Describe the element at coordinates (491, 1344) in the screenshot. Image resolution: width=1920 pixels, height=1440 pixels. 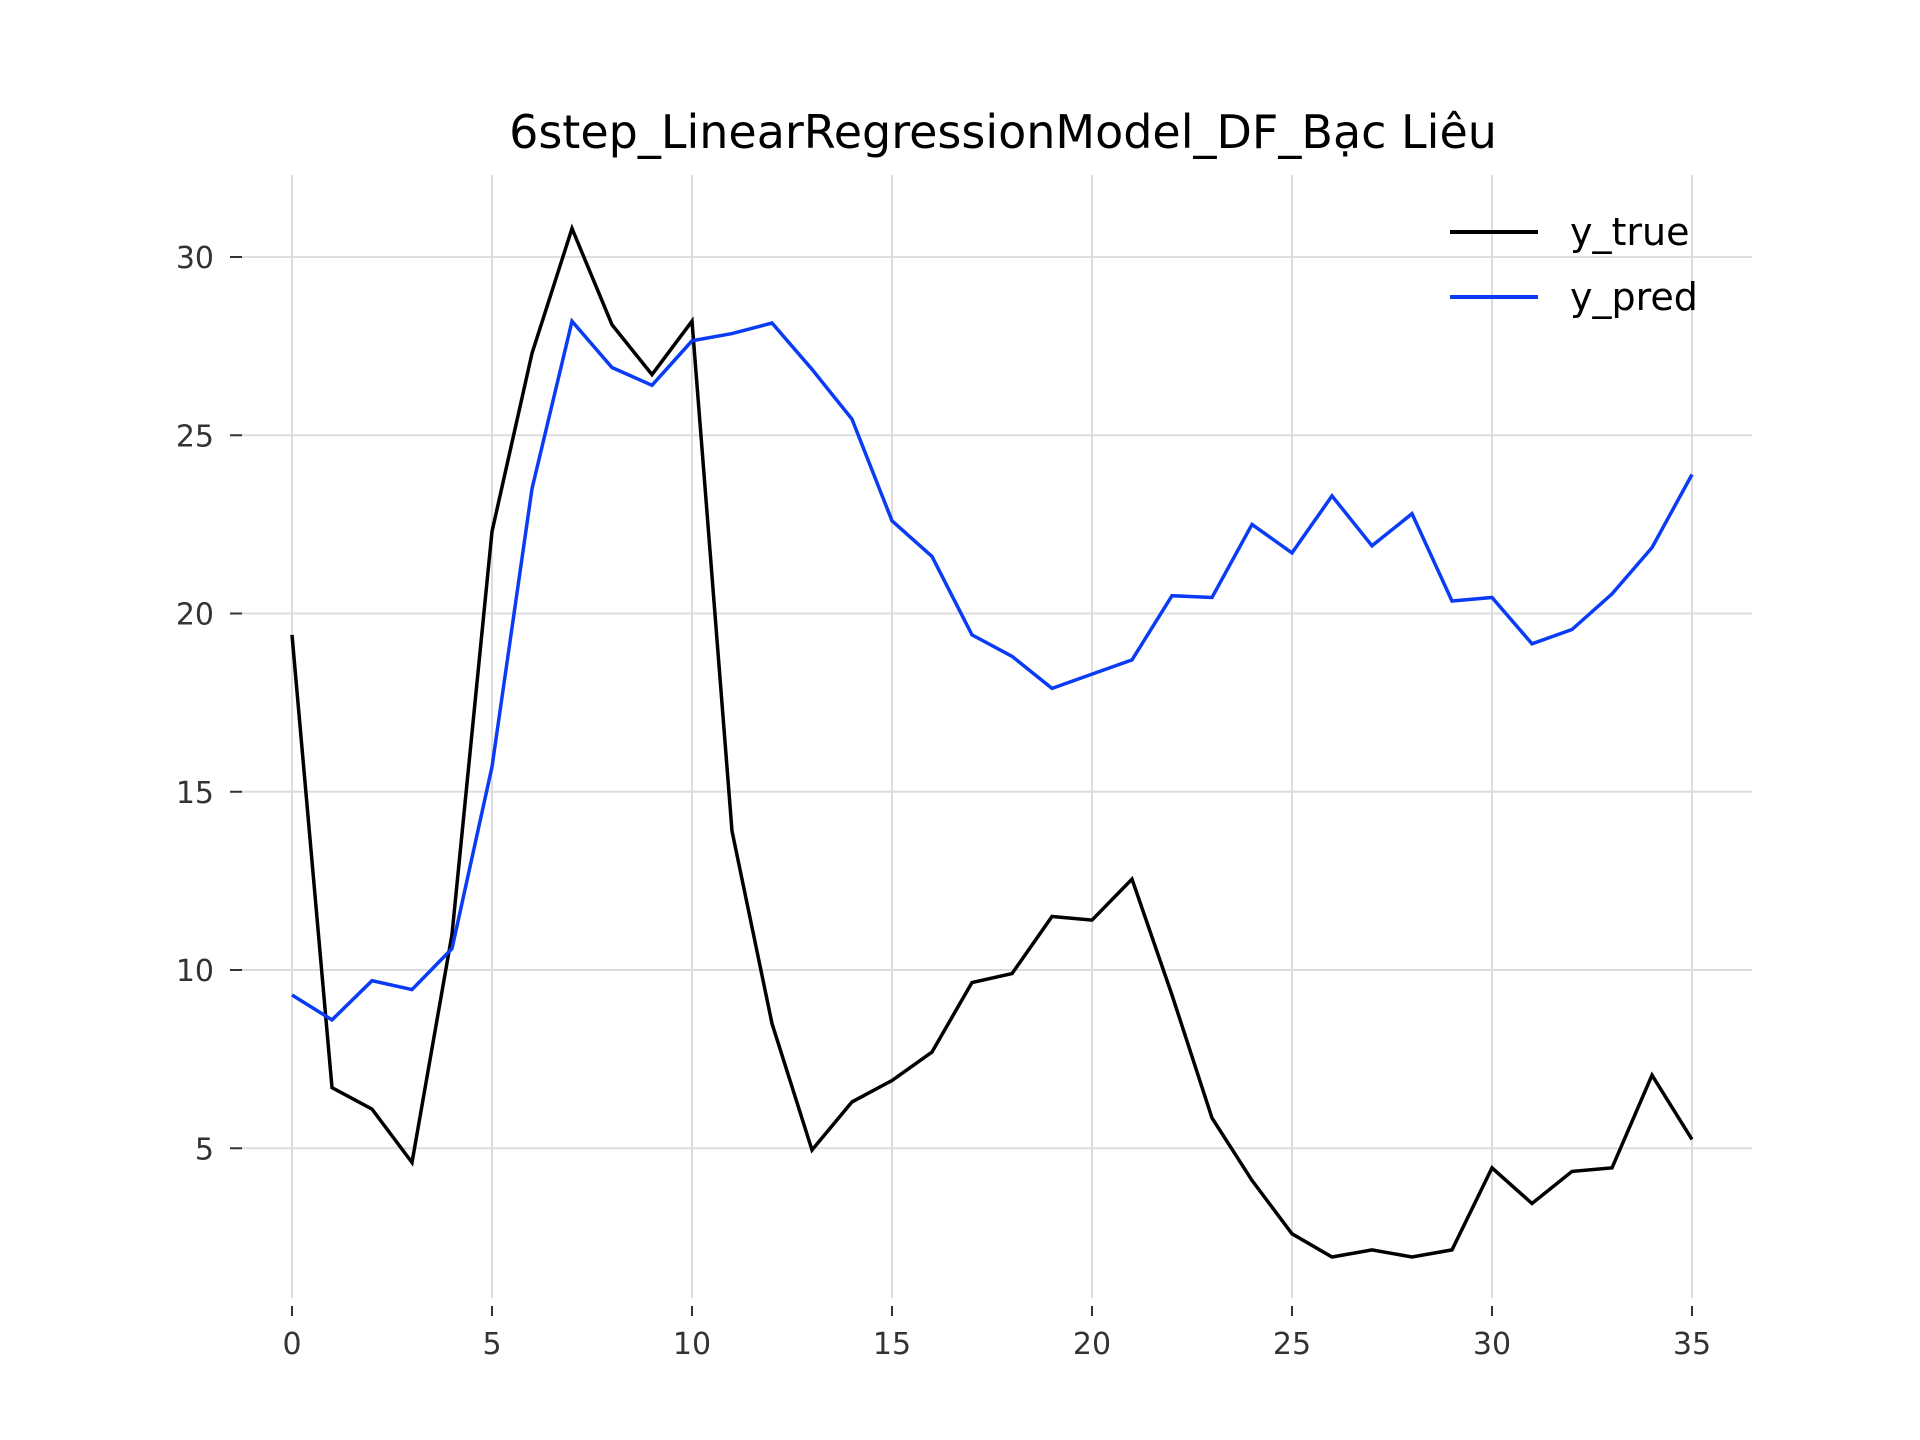
I see `x-tick-label-5: 5` at that location.